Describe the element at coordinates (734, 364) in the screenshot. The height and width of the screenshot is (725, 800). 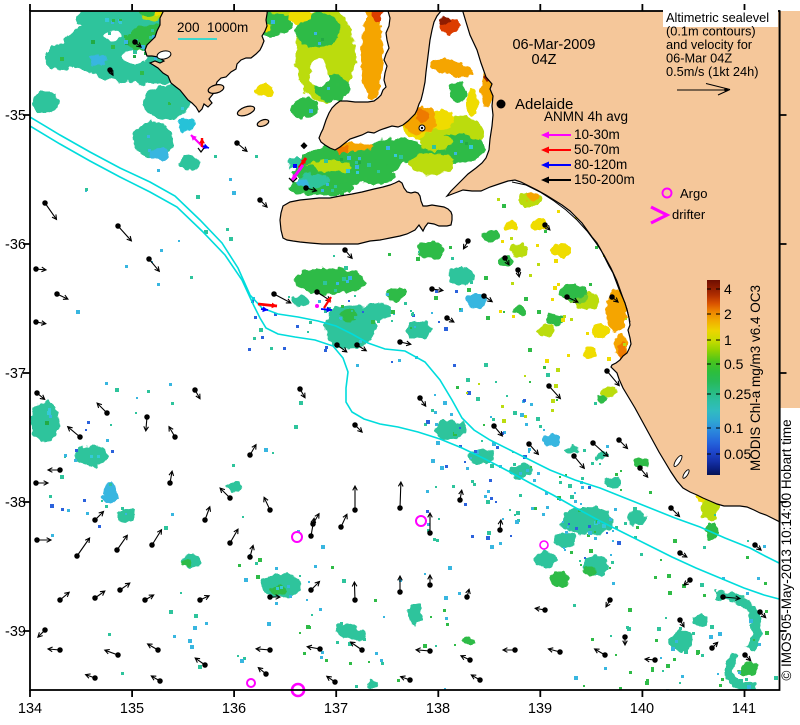
I see `svg-text: 0.5` at that location.